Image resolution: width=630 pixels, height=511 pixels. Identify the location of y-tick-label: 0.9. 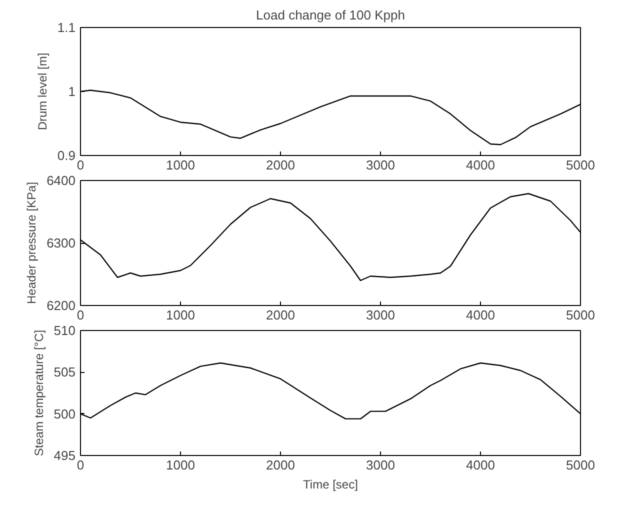
(66, 155).